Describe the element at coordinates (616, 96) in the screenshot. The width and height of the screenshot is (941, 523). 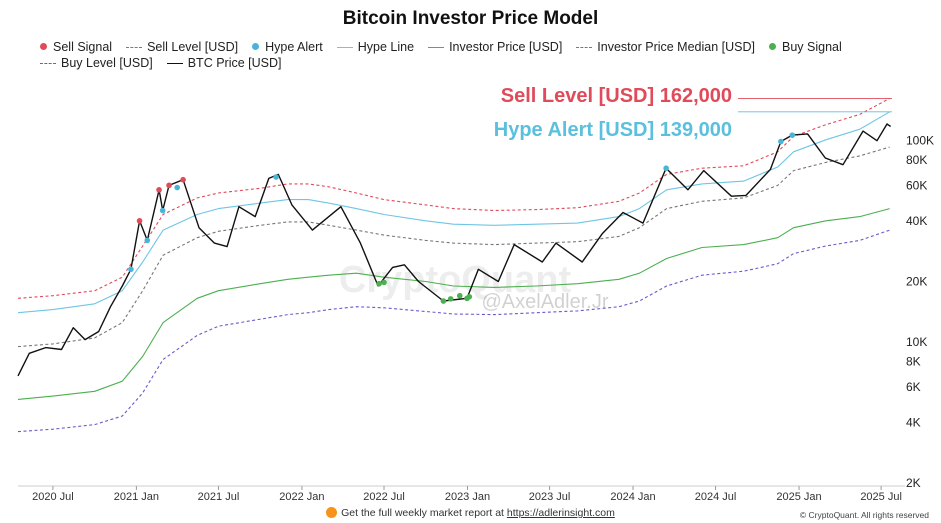
I see `level-label: Sell Level [USD] 162,000` at that location.